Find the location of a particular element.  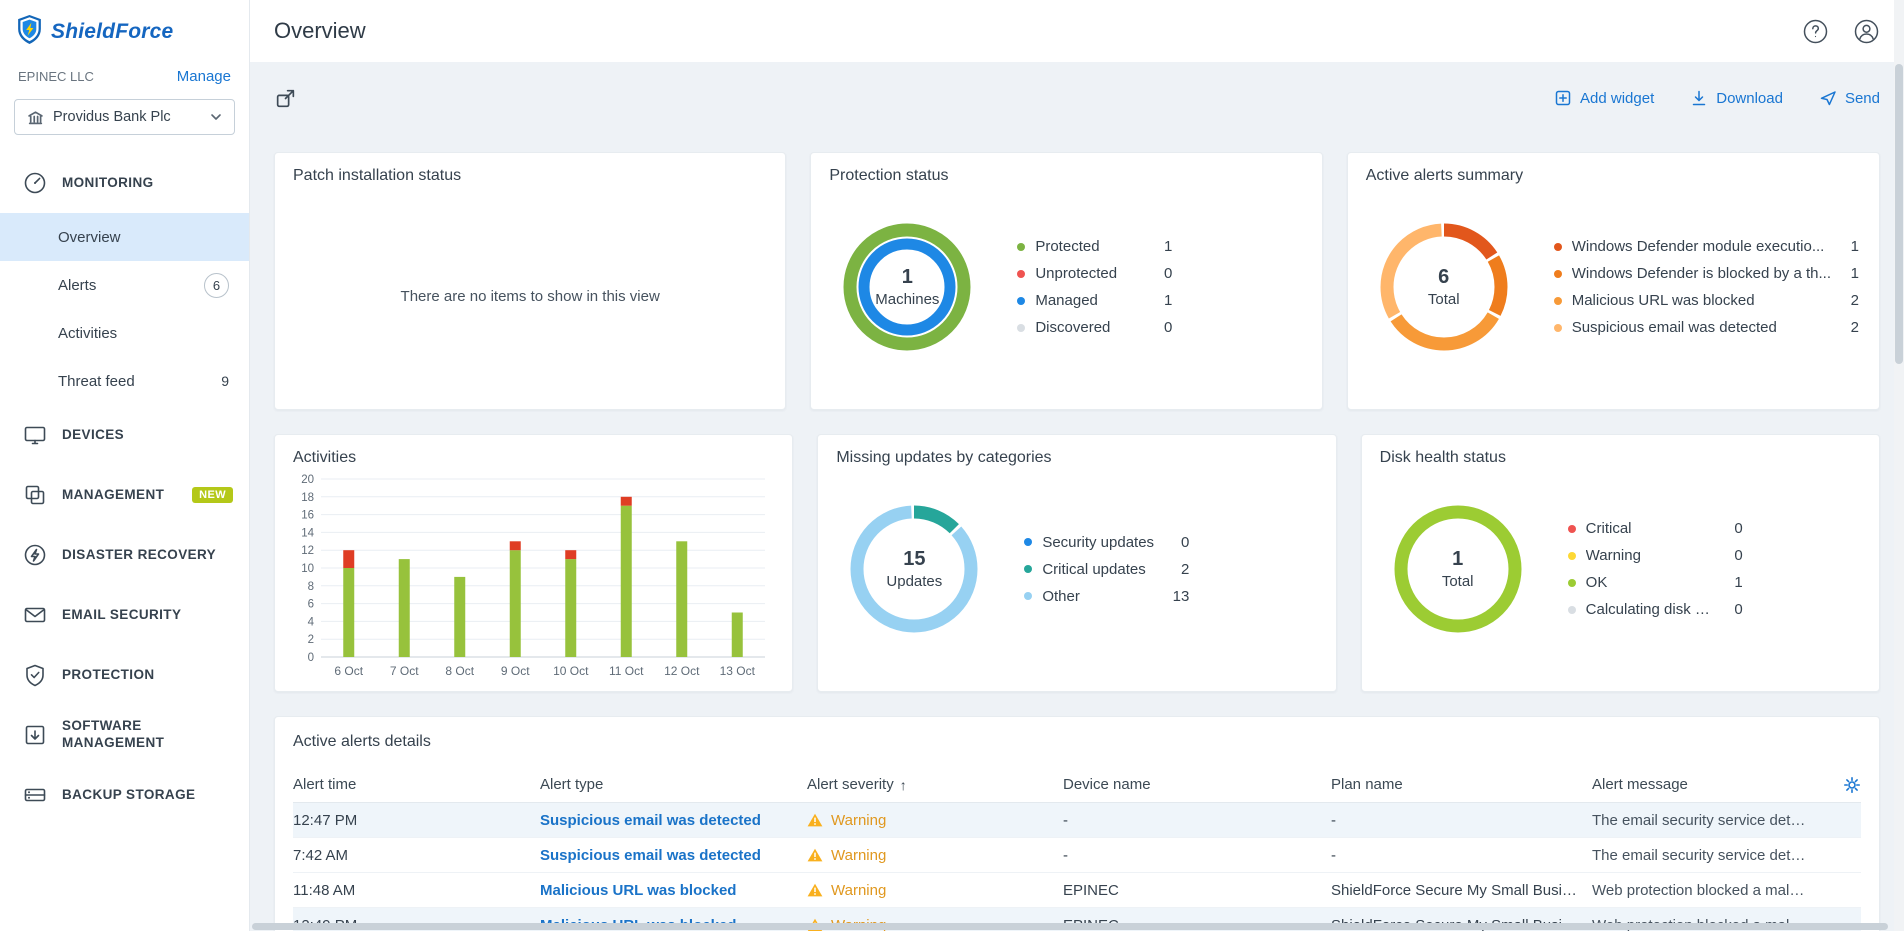

widget-title: Patch installation status is located at coordinates (377, 175).